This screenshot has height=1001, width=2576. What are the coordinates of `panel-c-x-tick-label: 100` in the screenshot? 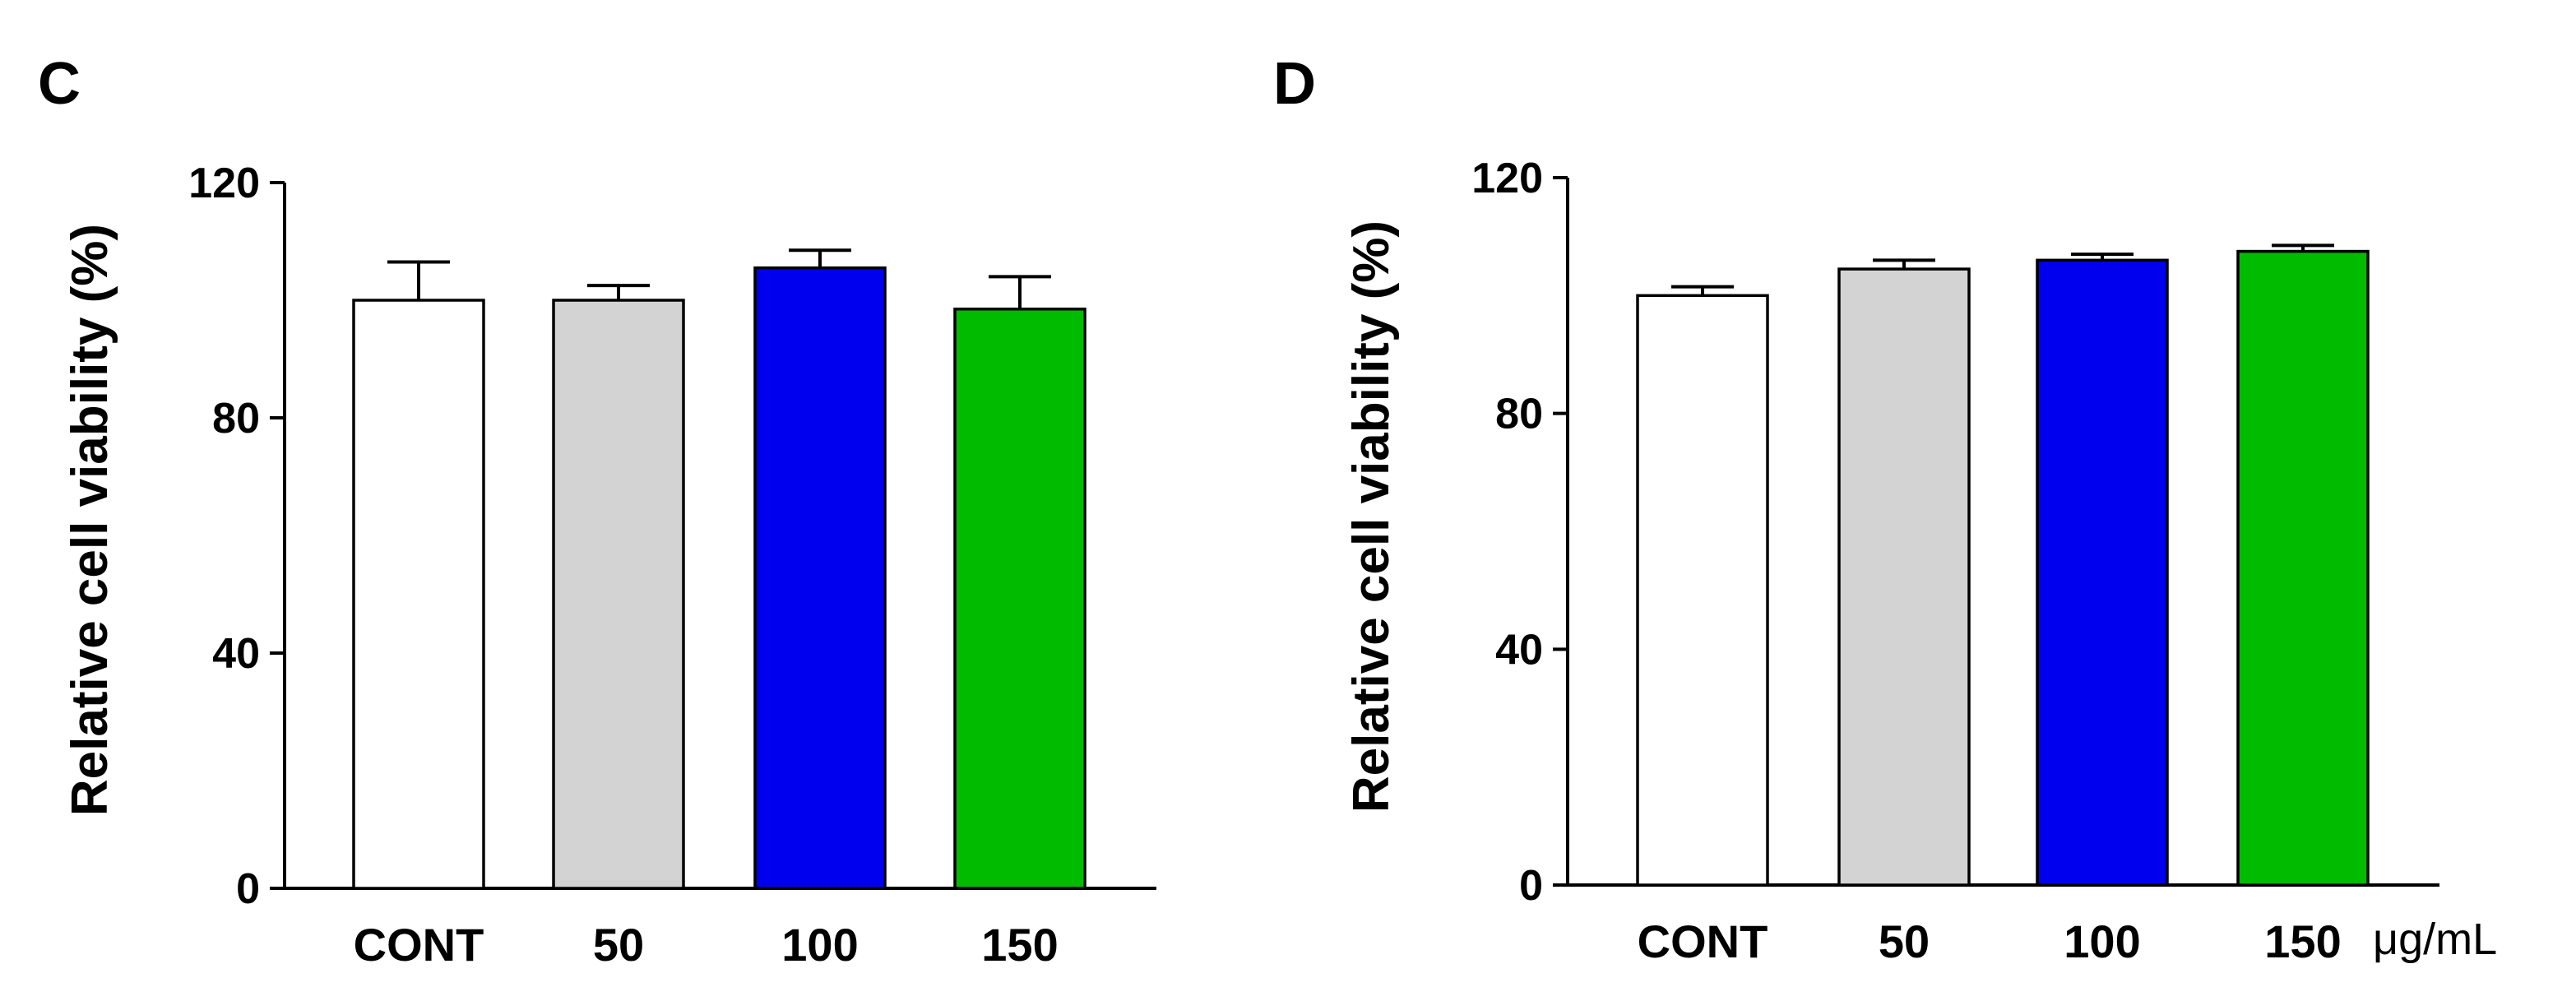 It's located at (820, 945).